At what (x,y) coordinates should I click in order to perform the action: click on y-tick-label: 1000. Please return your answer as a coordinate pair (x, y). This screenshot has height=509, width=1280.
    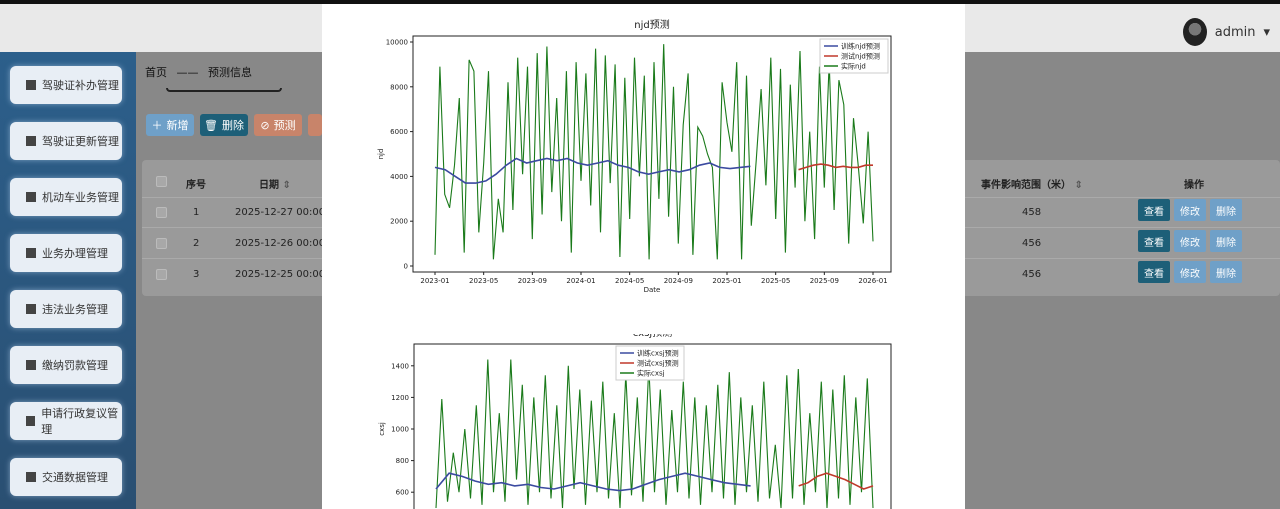
    Looking at the image, I should click on (400, 430).